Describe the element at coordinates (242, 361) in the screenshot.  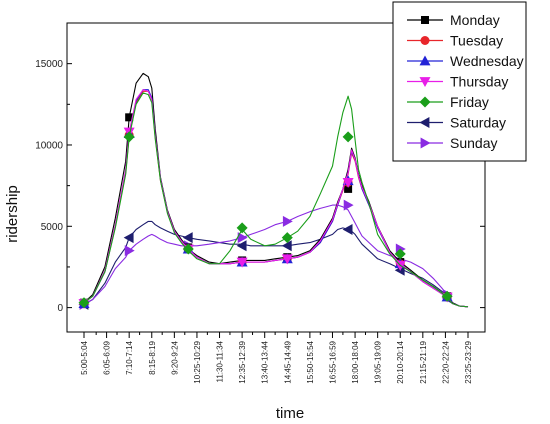
I see `x-tick-label: 12:35-12:39` at that location.